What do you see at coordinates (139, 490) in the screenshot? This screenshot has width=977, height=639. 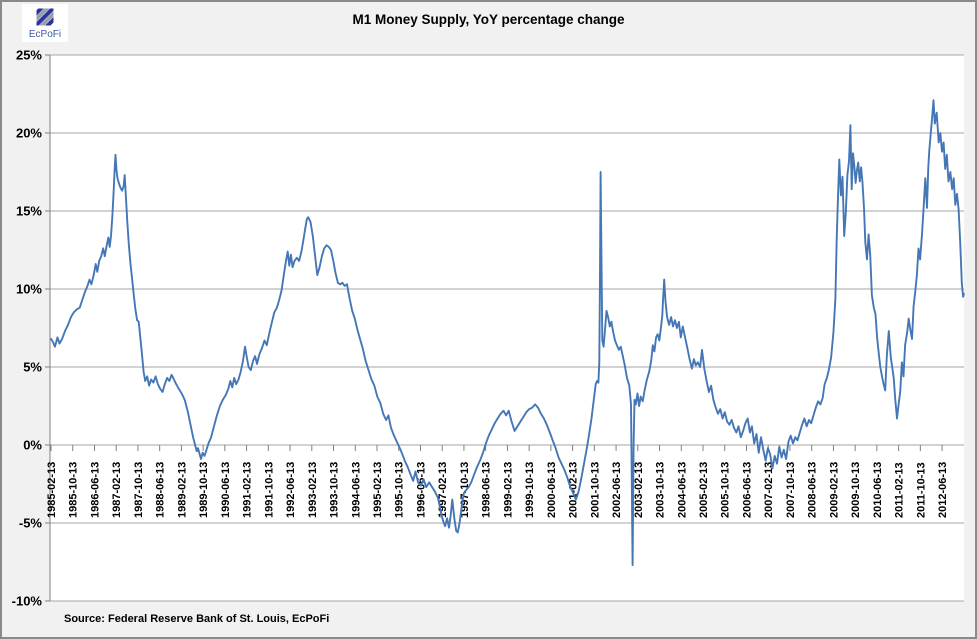 I see `x-tick-label: 1987-10-13` at bounding box center [139, 490].